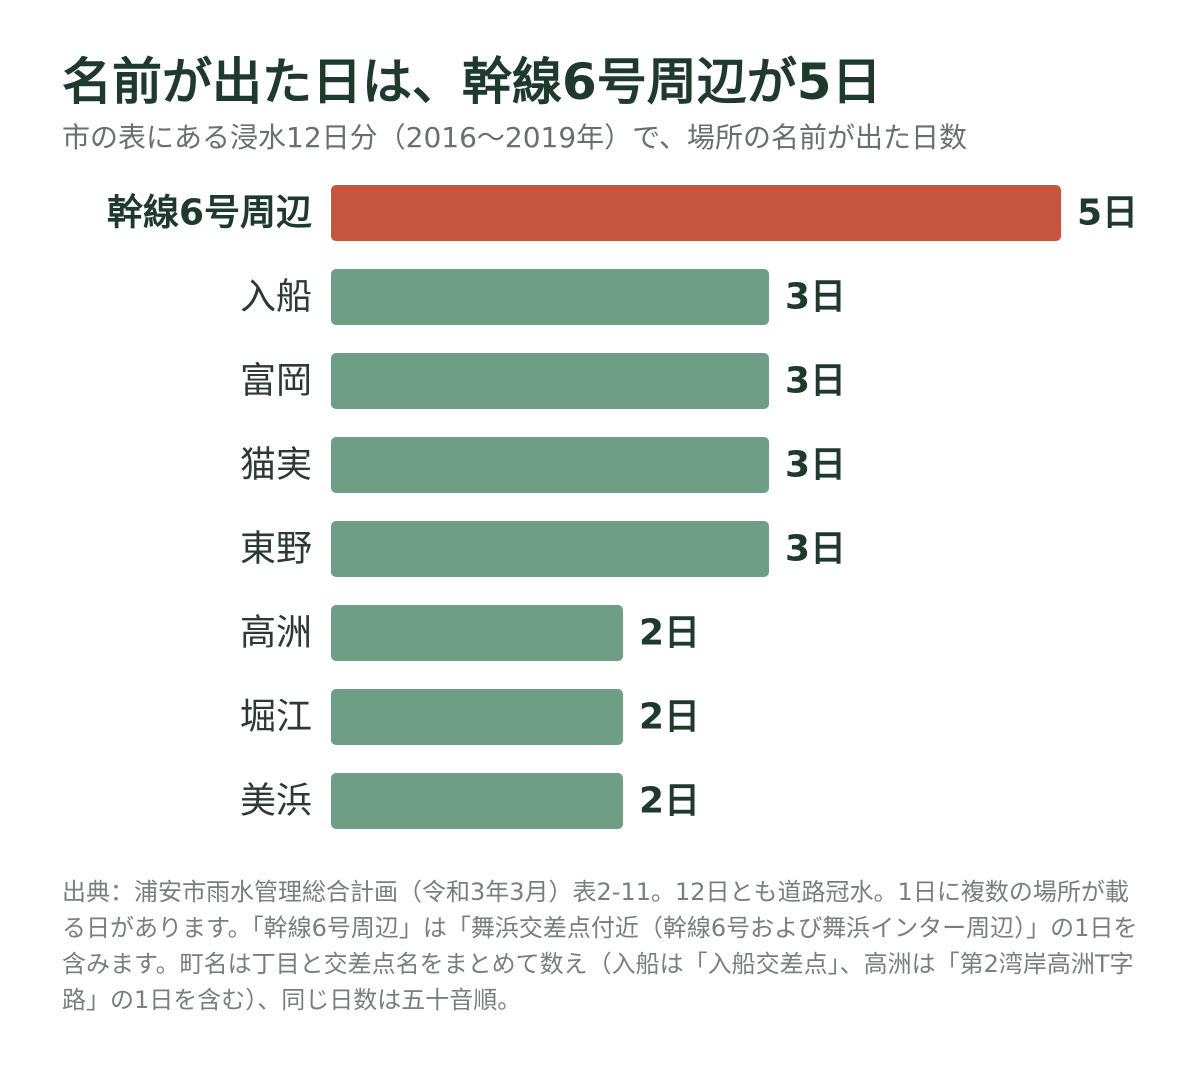 Image resolution: width=1200 pixels, height=1086 pixels. What do you see at coordinates (669, 633) in the screenshot?
I see `value-label-5: 2日` at bounding box center [669, 633].